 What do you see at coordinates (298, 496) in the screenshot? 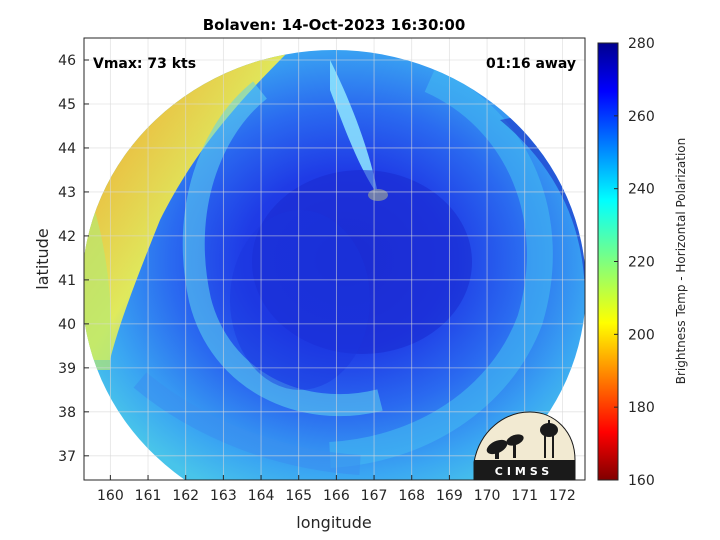
I see `x-tick-label: 165` at bounding box center [298, 496].